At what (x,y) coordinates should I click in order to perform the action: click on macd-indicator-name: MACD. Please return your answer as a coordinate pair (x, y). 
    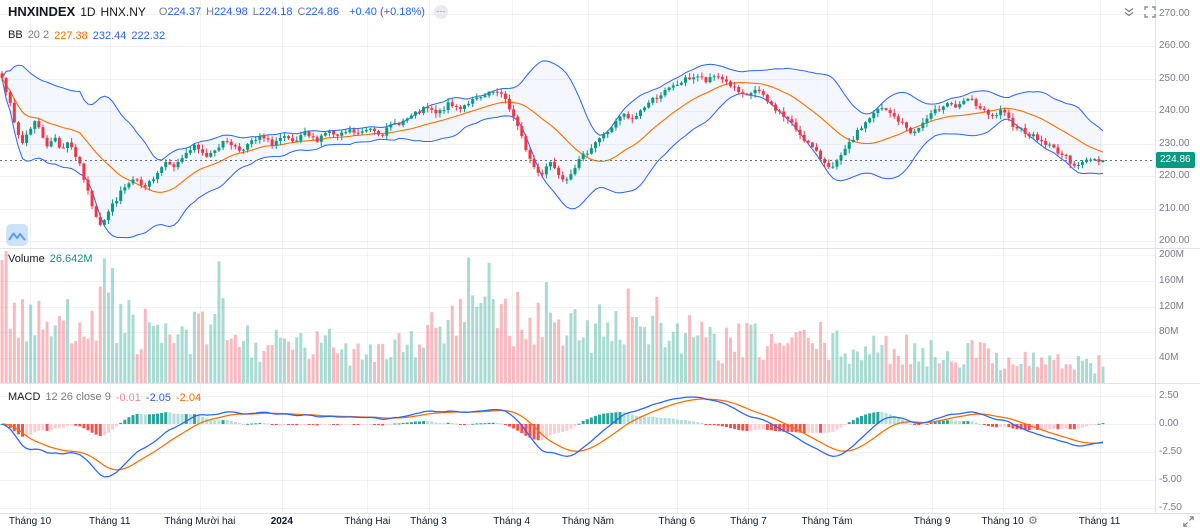
    Looking at the image, I should click on (24, 397).